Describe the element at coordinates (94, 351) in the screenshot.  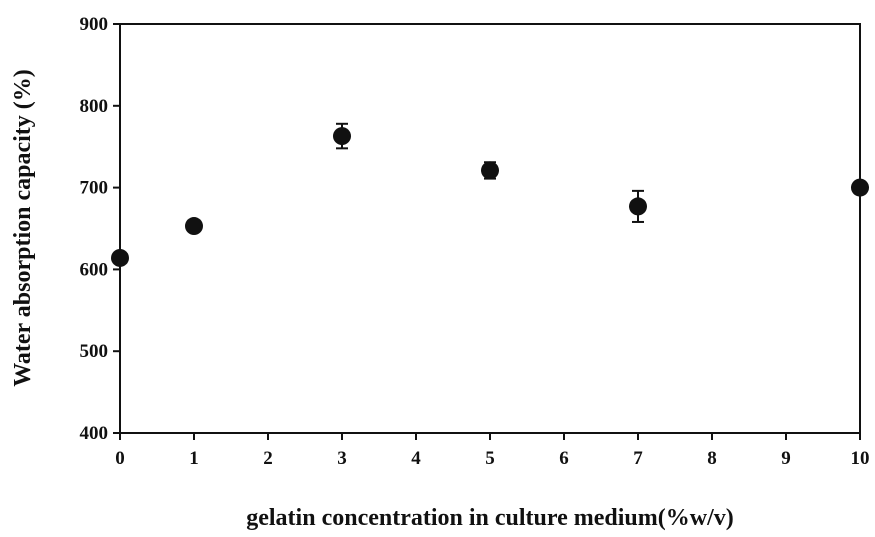
I see `y-tick-label: 500` at that location.